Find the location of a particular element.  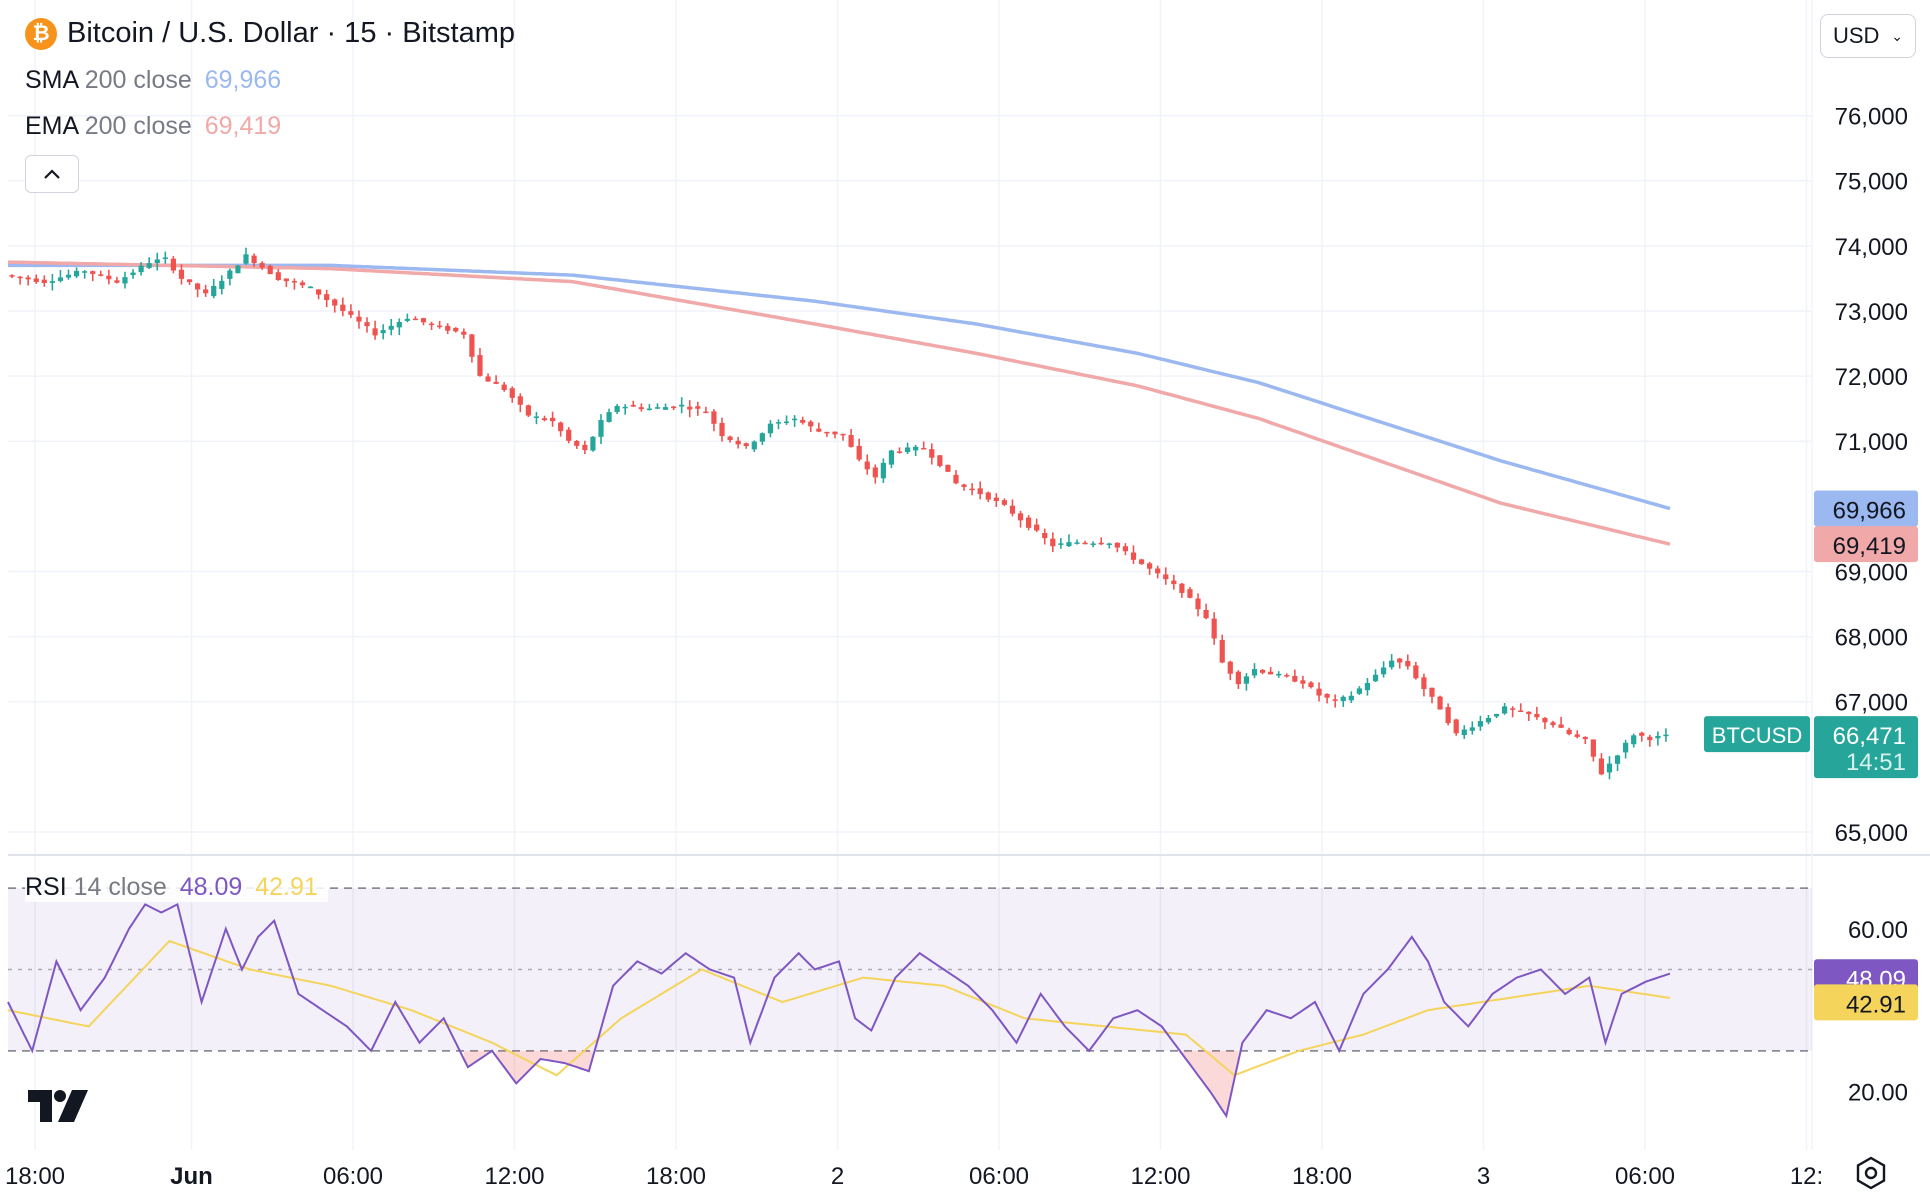

ema-params: 200 close is located at coordinates (138, 126).